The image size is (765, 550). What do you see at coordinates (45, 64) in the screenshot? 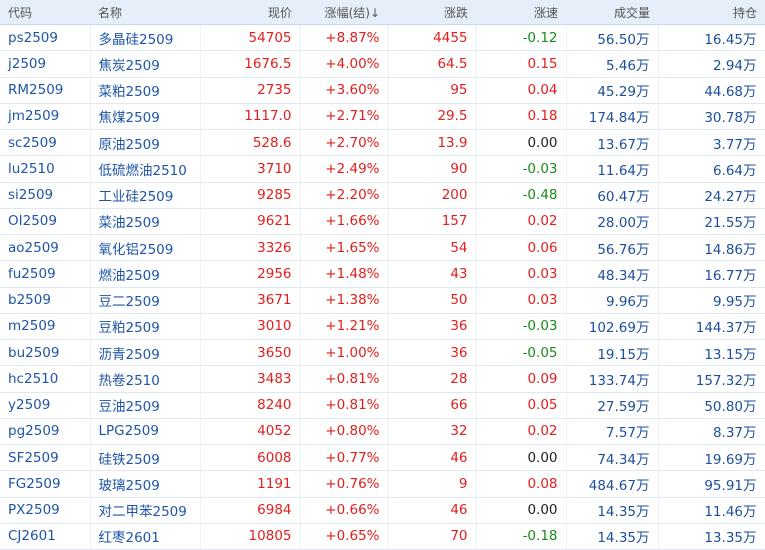
I see `code-cell: j2509` at bounding box center [45, 64].